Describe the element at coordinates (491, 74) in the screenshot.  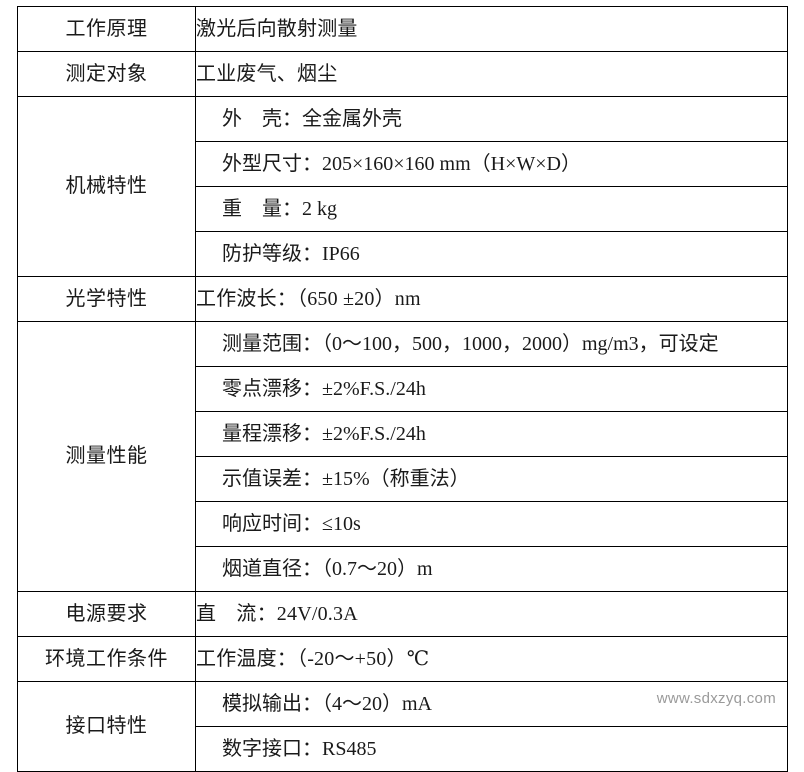
I see `row-value-measurement-target: 工业废气、烟尘` at that location.